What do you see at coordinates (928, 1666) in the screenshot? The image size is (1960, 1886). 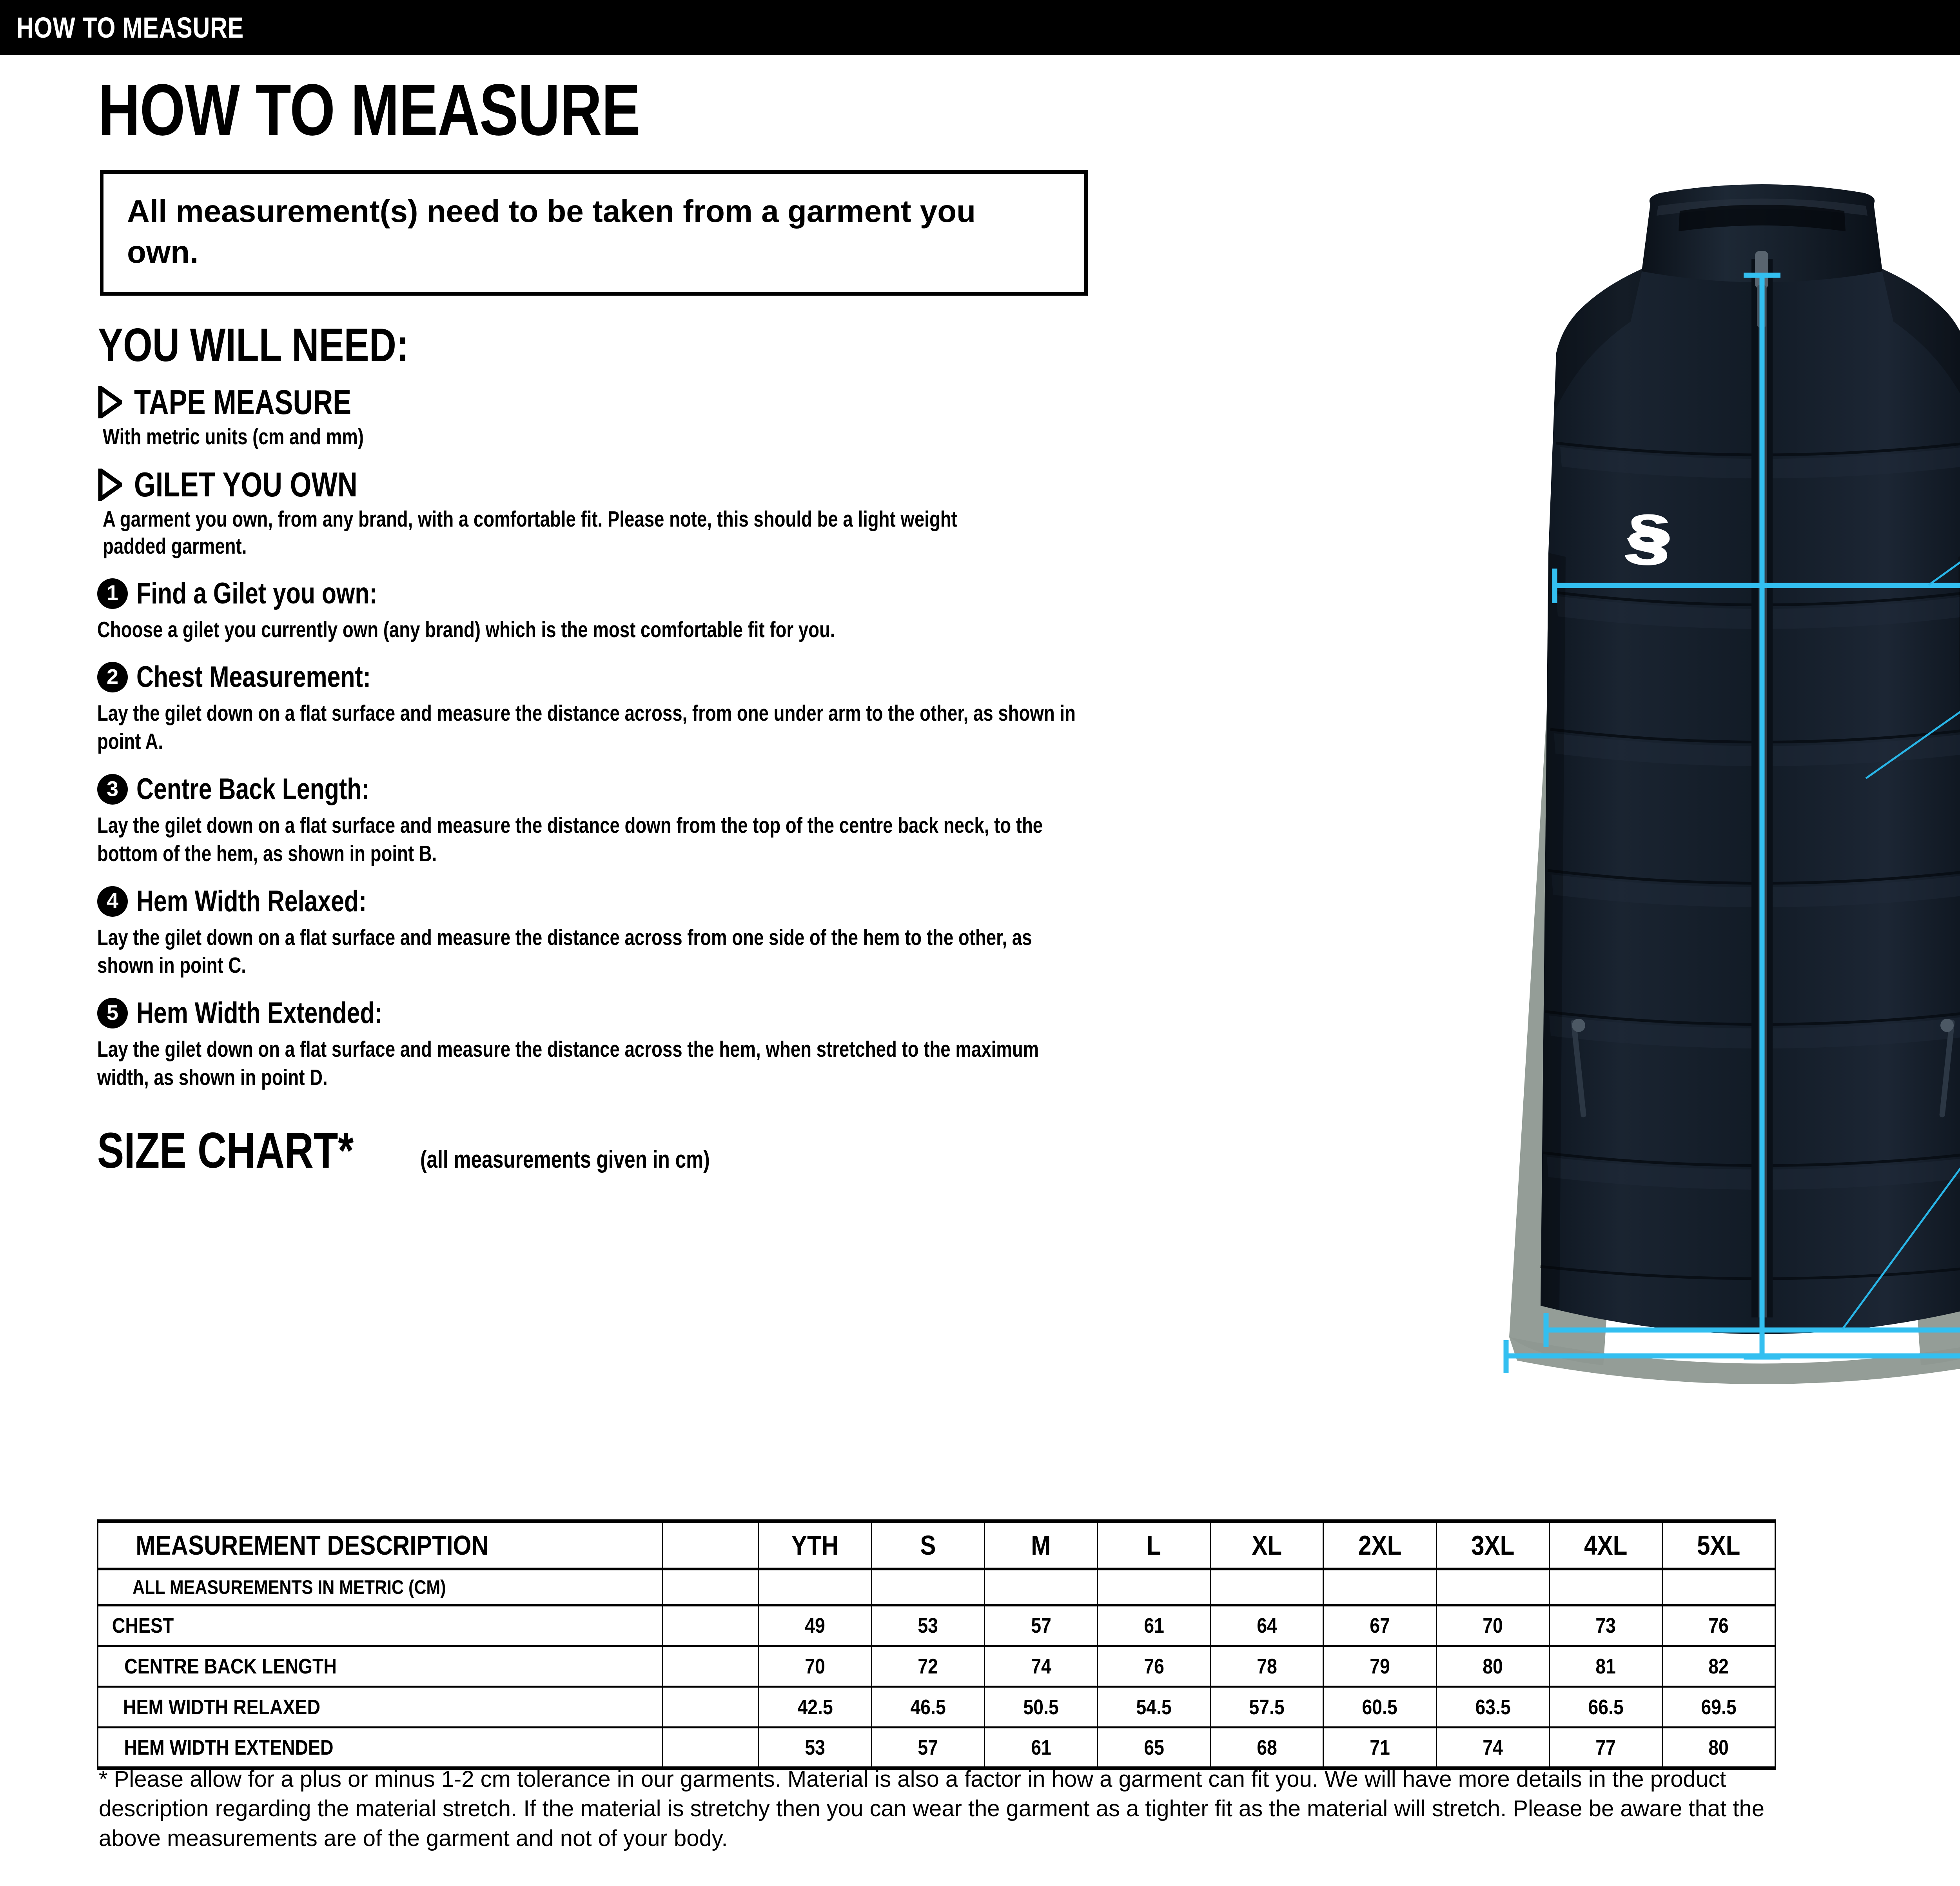 I see `cell-value: 72` at bounding box center [928, 1666].